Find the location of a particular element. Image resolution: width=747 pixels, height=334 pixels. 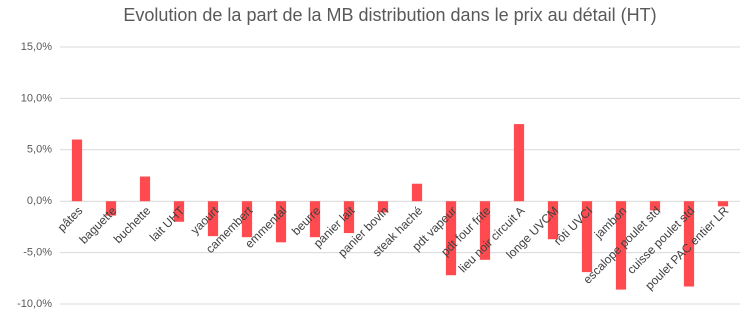

x-tick-label: lait UHT is located at coordinates (167, 223).